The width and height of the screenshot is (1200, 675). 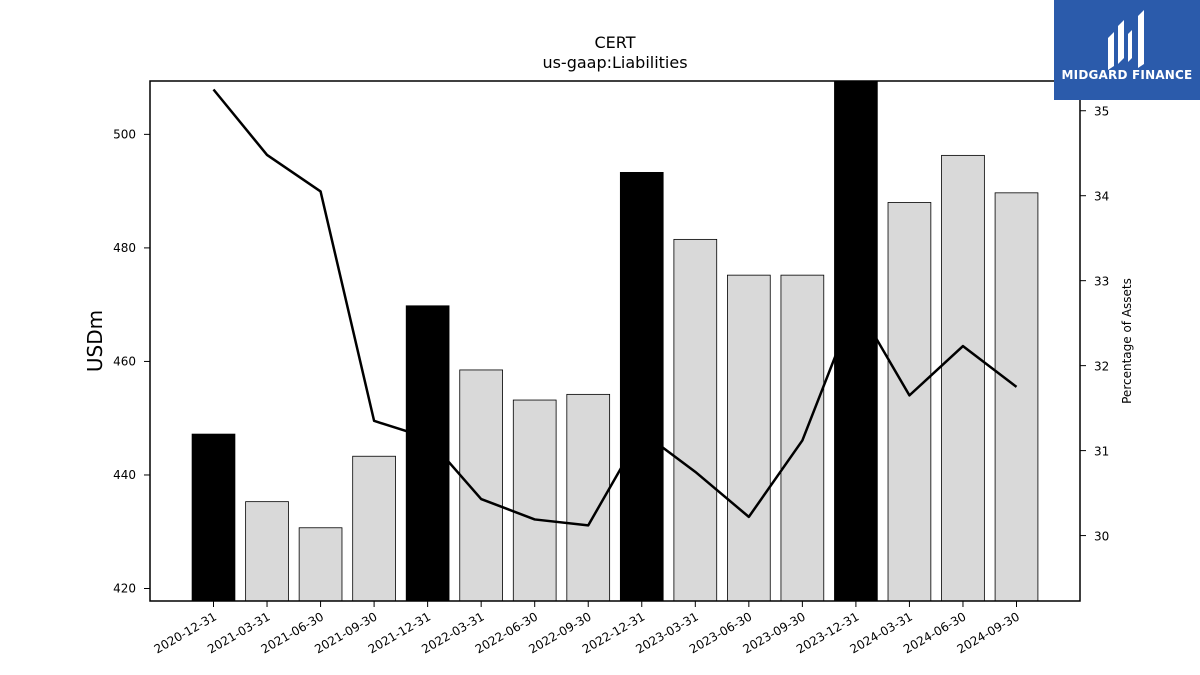 What do you see at coordinates (1101, 197) in the screenshot?
I see `y2-tick-label: 34` at bounding box center [1101, 197].